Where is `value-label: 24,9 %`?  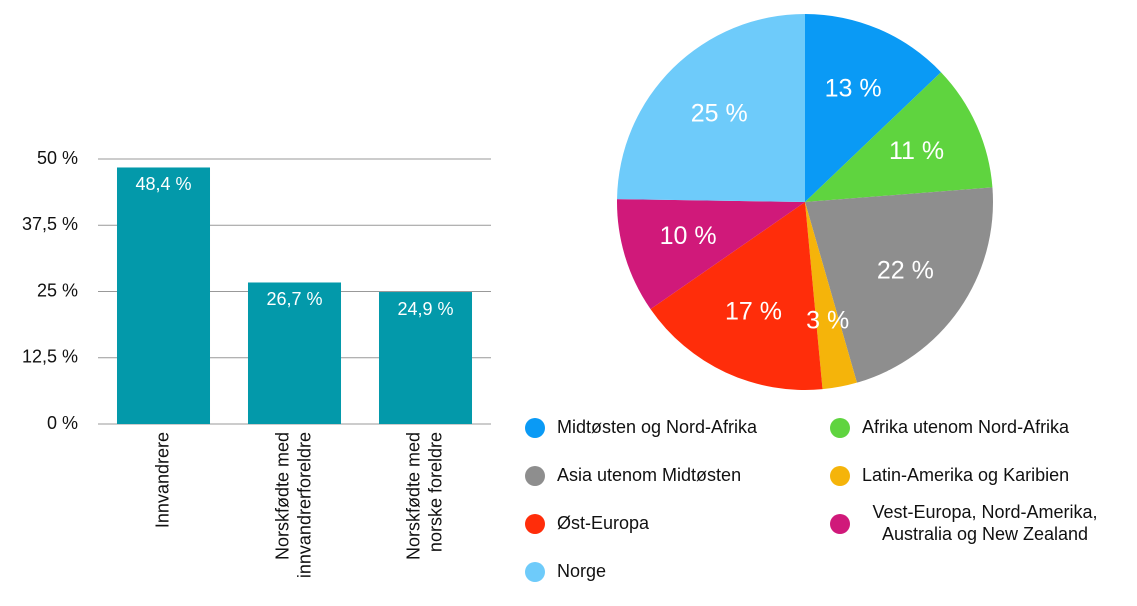
value-label: 24,9 % is located at coordinates (425, 309).